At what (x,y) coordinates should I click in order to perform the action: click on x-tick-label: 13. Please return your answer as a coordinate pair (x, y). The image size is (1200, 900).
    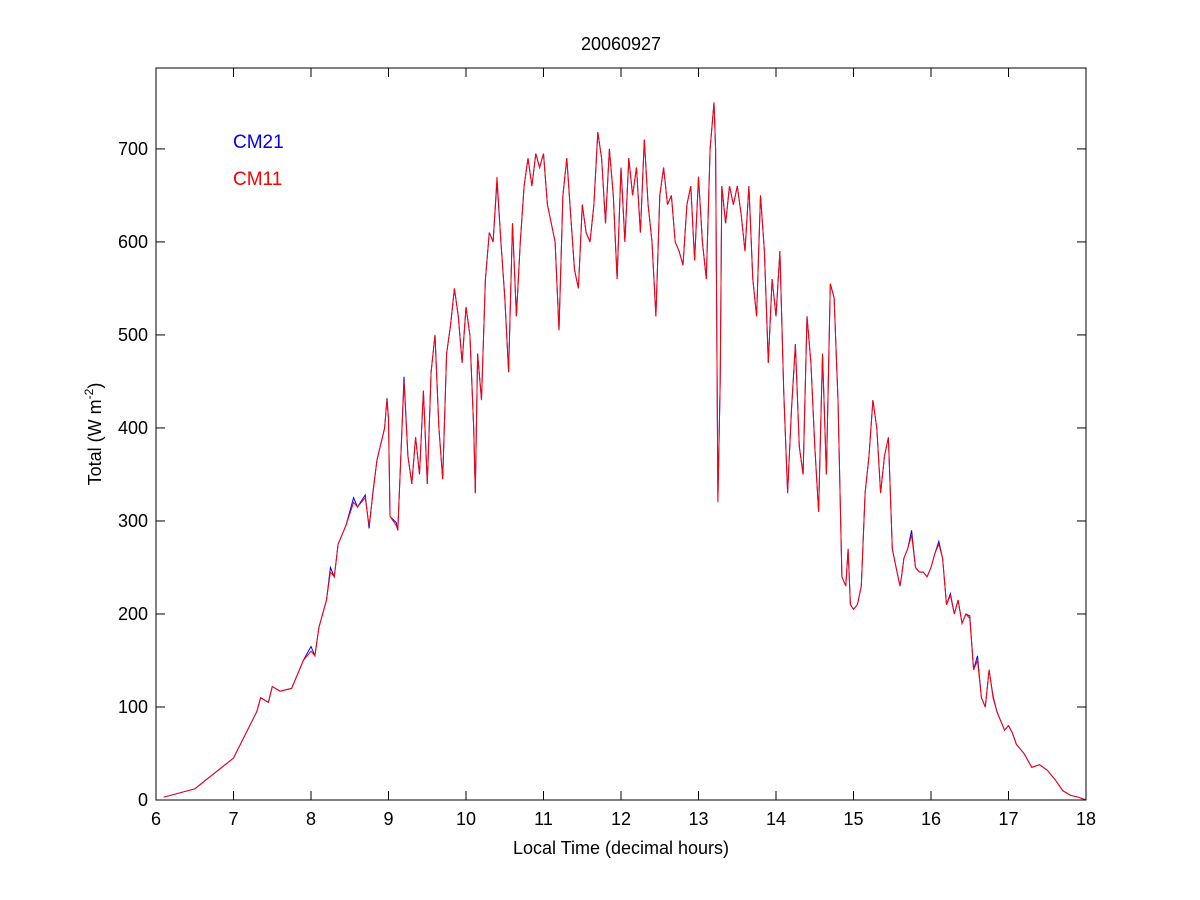
    Looking at the image, I should click on (698, 819).